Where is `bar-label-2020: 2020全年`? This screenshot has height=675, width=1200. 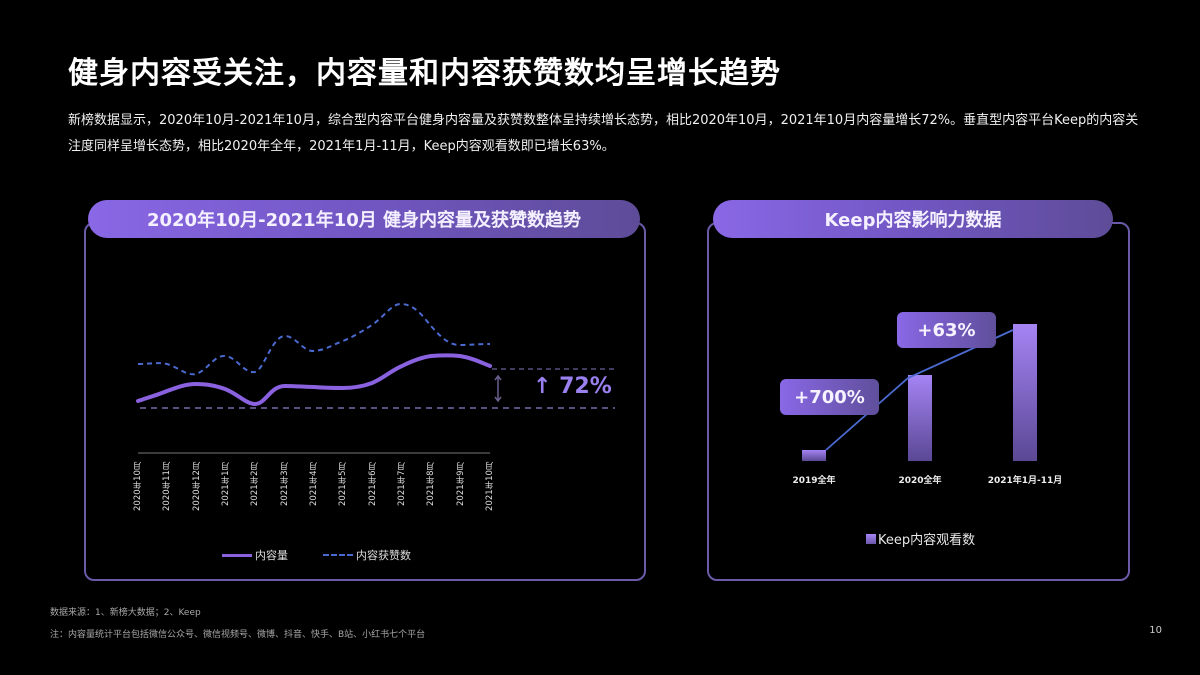
bar-label-2020: 2020全年 is located at coordinates (920, 481).